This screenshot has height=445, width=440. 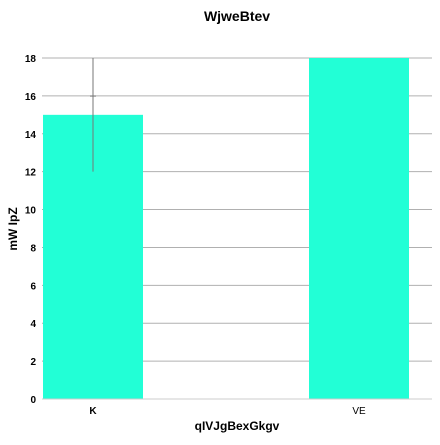 What do you see at coordinates (359, 411) in the screenshot?
I see `x-tick-label: VE` at bounding box center [359, 411].